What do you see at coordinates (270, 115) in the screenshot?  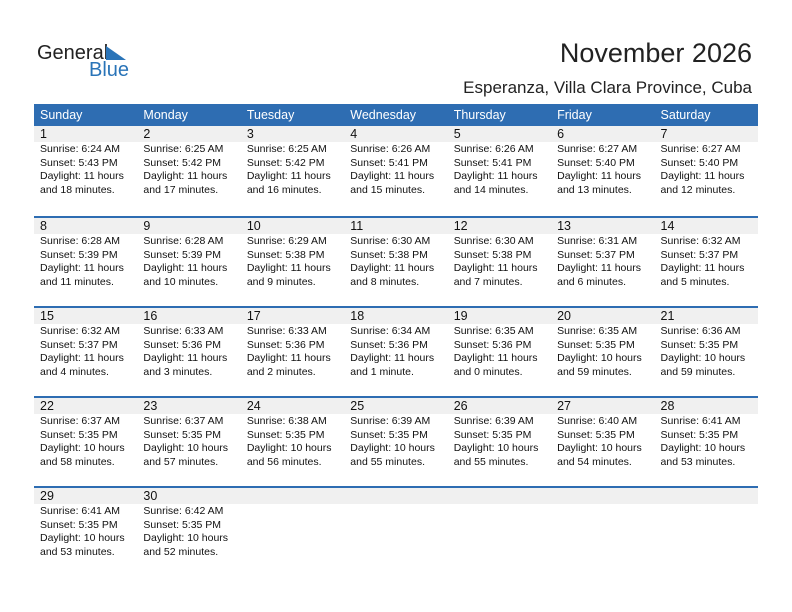 I see `weekday-tuesday: Tuesday` at bounding box center [270, 115].